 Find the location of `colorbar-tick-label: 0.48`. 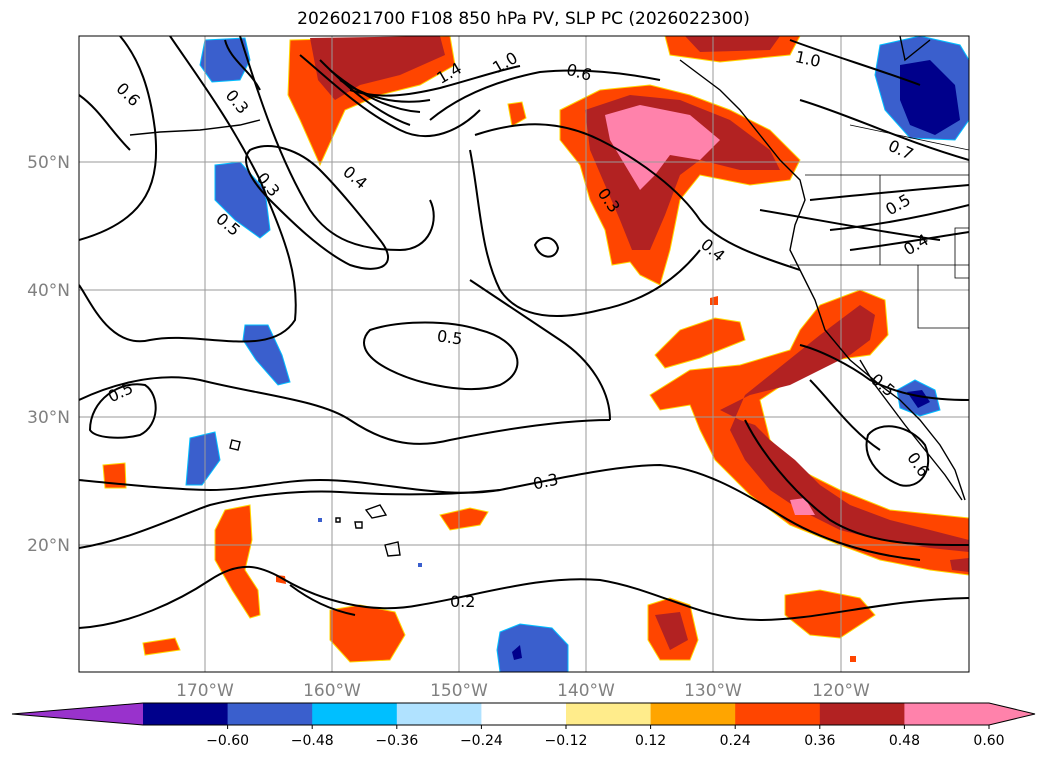

colorbar-tick-label: 0.48 is located at coordinates (904, 741).